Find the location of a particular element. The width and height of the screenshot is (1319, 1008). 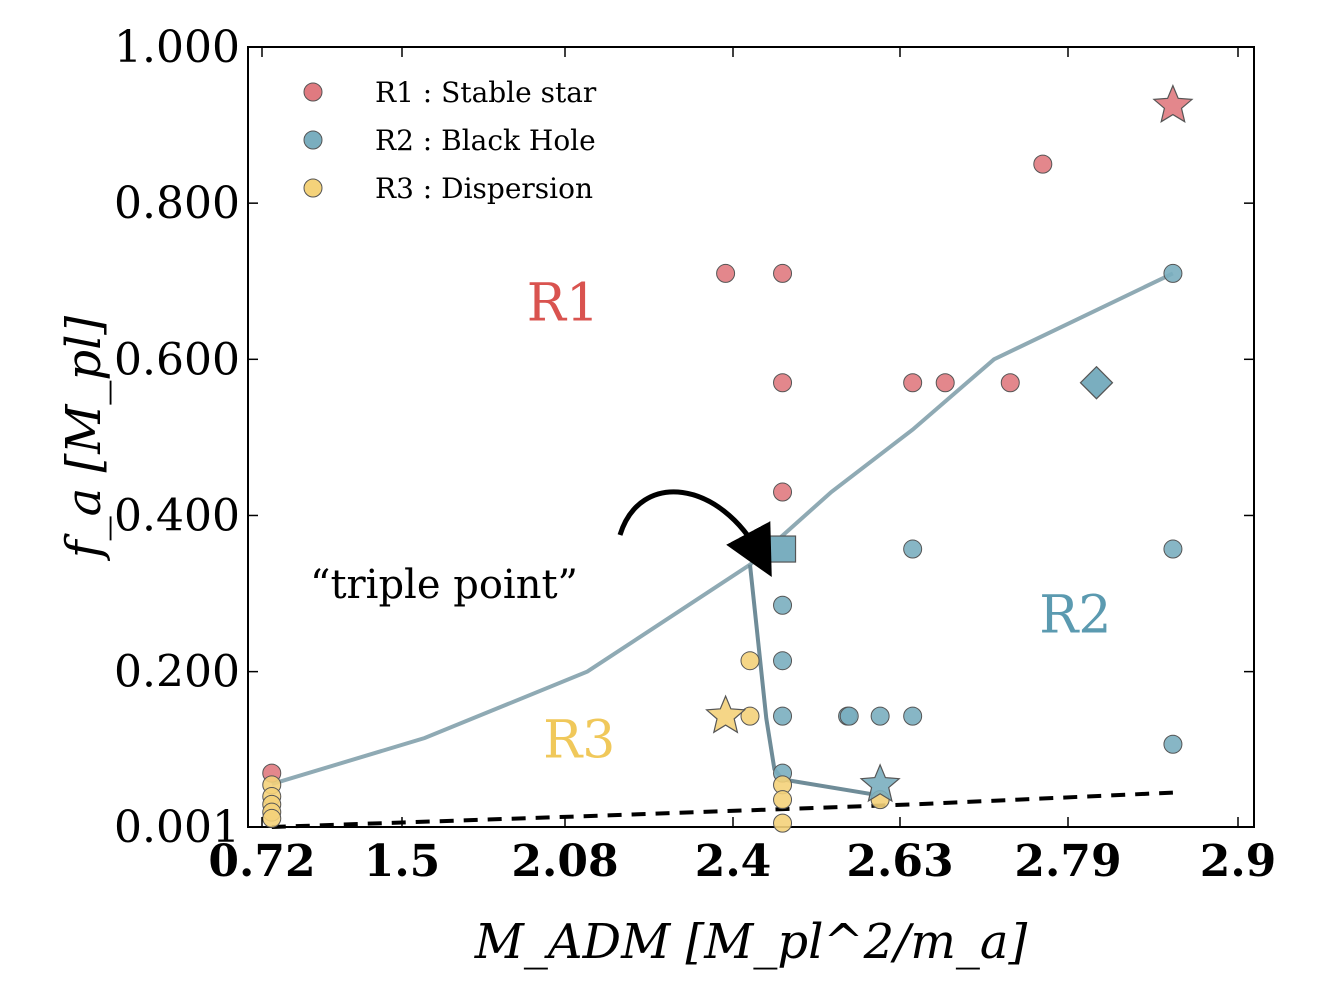

legend-marker-r2 is located at coordinates (313, 140).